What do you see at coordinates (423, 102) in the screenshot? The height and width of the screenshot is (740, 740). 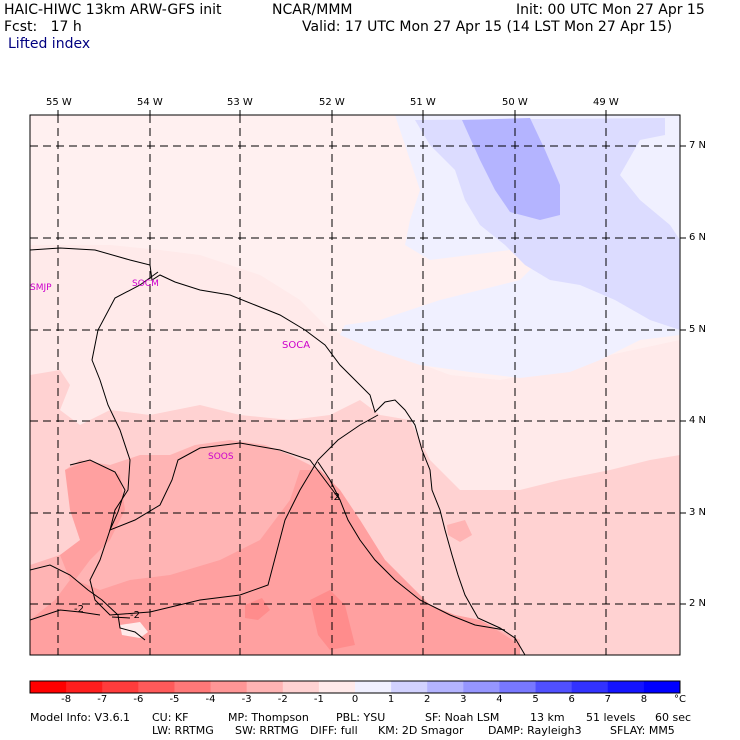 I see `lon-label-51w: 51 W` at bounding box center [423, 102].